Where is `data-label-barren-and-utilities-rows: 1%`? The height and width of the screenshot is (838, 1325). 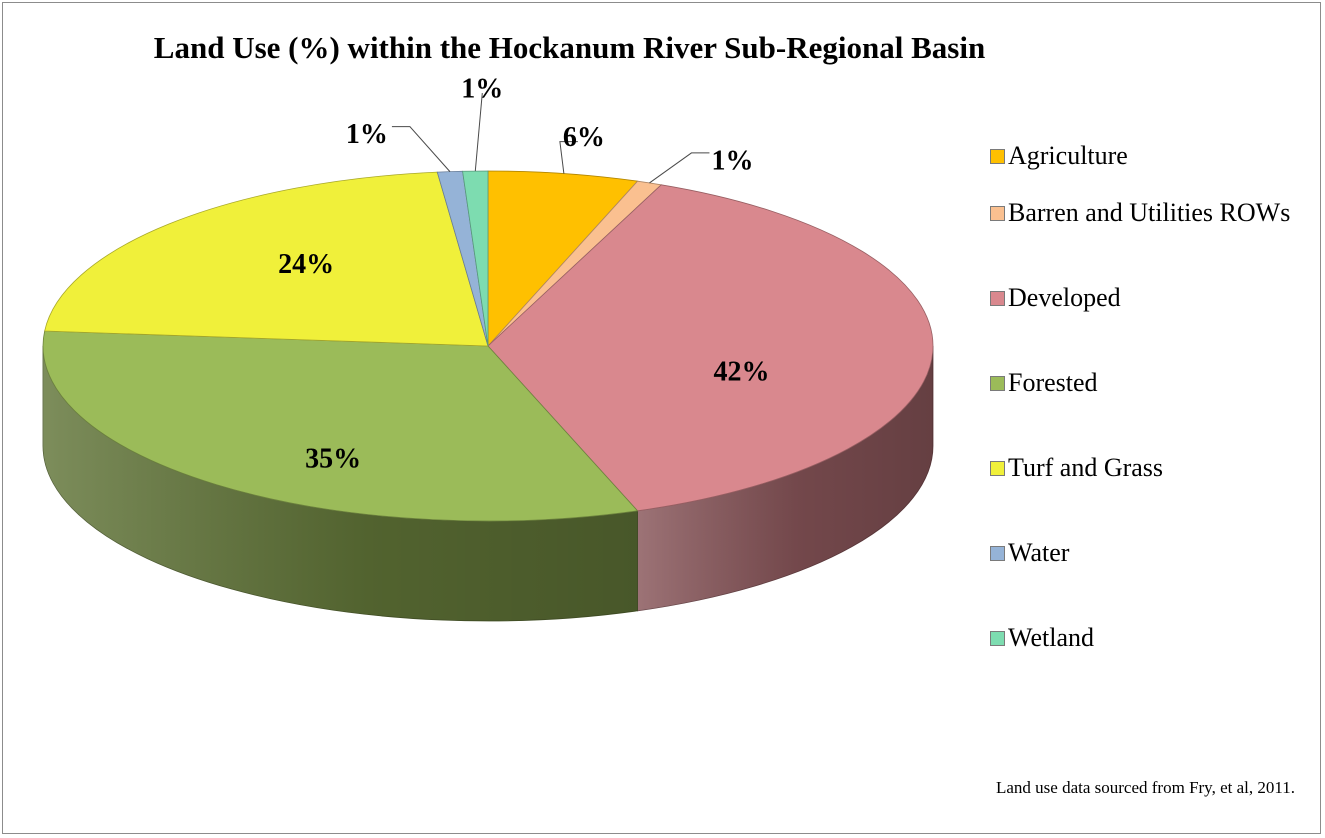 data-label-barren-and-utilities-rows: 1% is located at coordinates (732, 160).